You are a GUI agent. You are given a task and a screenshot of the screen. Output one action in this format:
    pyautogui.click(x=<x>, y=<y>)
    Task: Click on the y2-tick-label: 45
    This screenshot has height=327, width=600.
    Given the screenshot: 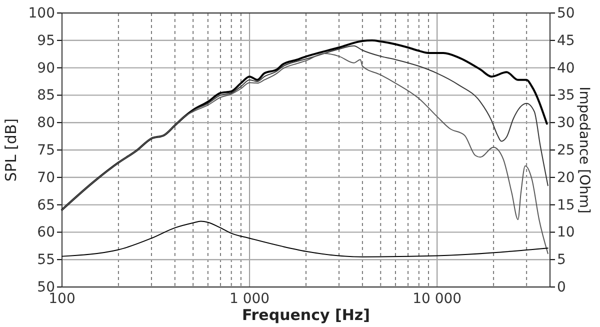 What is the action you would take?
    pyautogui.click(x=566, y=40)
    